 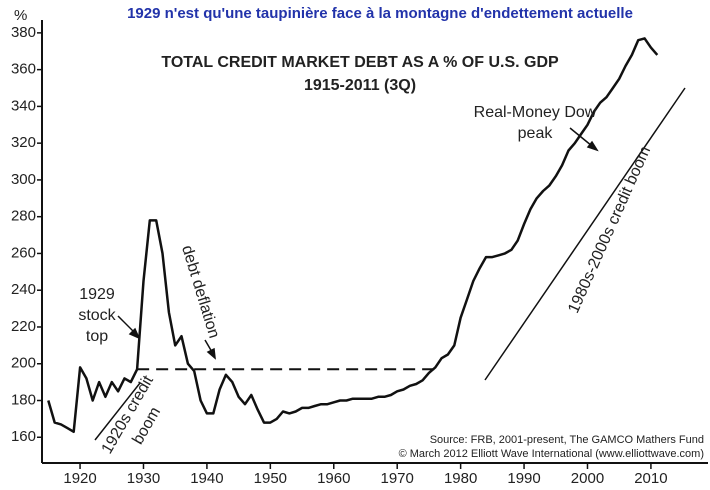 I want to click on x-tick-label: 1960, so click(x=333, y=478).